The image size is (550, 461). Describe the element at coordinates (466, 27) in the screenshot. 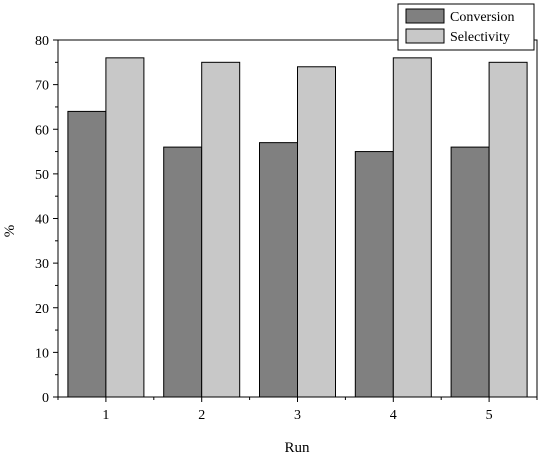

I see `legend: Conversion Selectivity` at that location.